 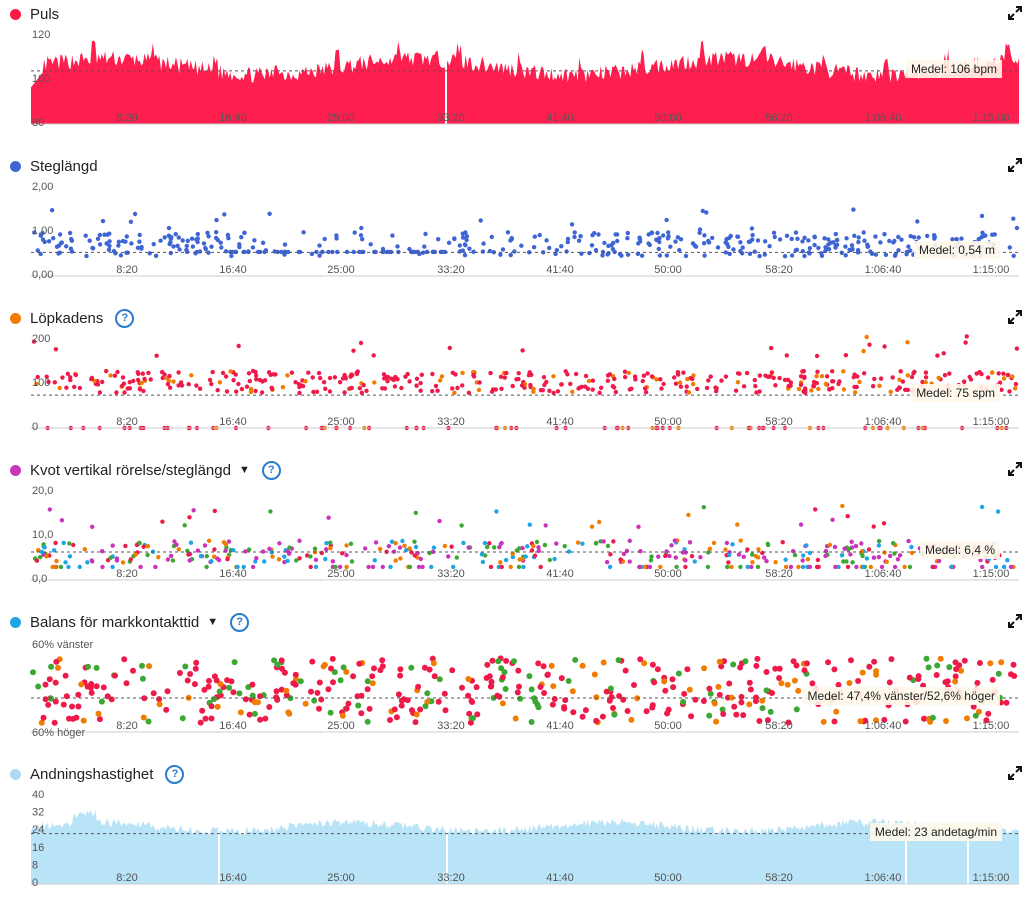 What do you see at coordinates (45, 14) in the screenshot?
I see `chart-title: Puls` at bounding box center [45, 14].